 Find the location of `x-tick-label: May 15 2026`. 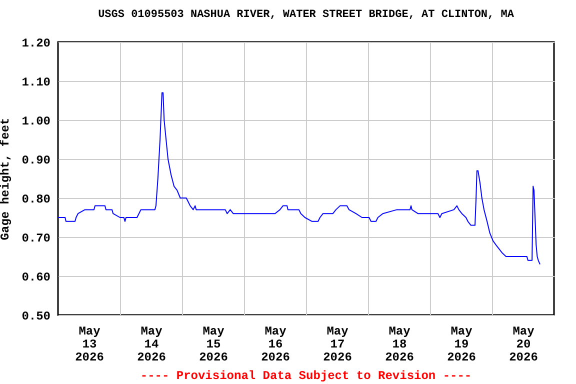

x-tick-label: May 15 2026 is located at coordinates (213, 344).